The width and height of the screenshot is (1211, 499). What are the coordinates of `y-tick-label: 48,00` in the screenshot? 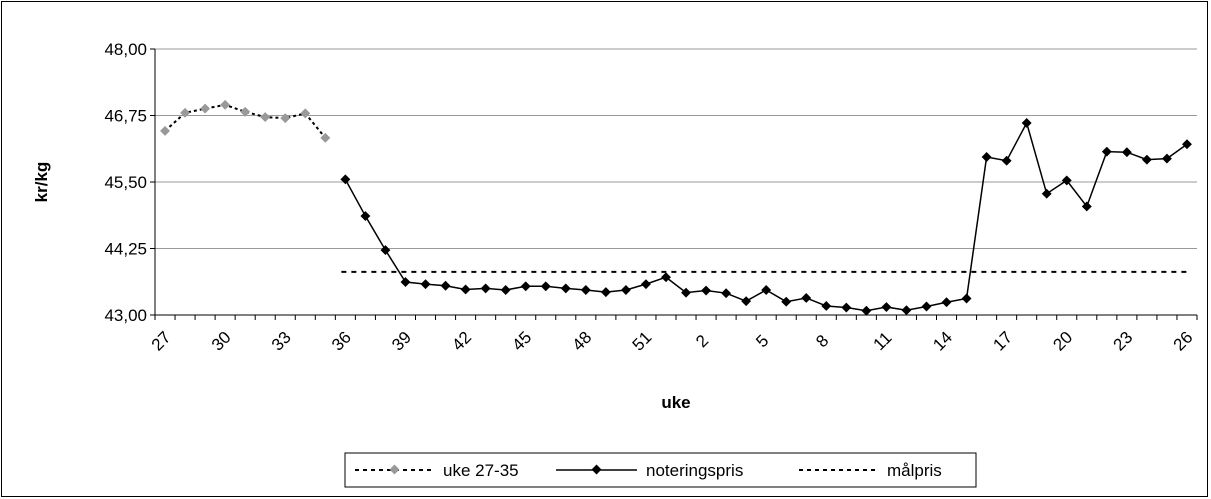 It's located at (125, 49).